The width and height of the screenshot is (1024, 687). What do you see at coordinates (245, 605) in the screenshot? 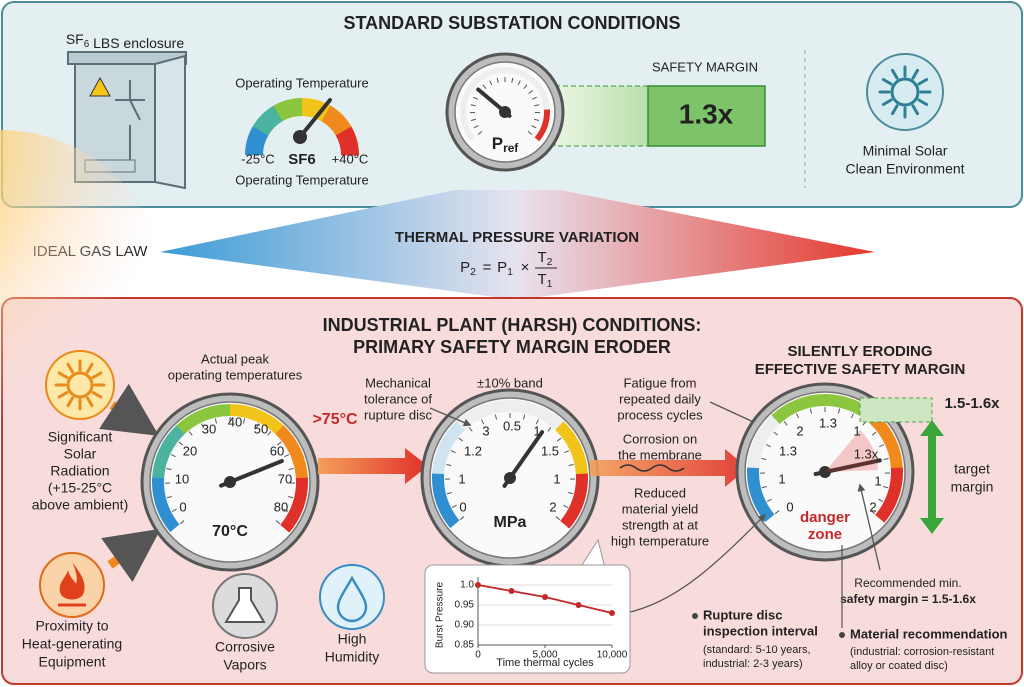
I see `flask-icon` at bounding box center [245, 605].